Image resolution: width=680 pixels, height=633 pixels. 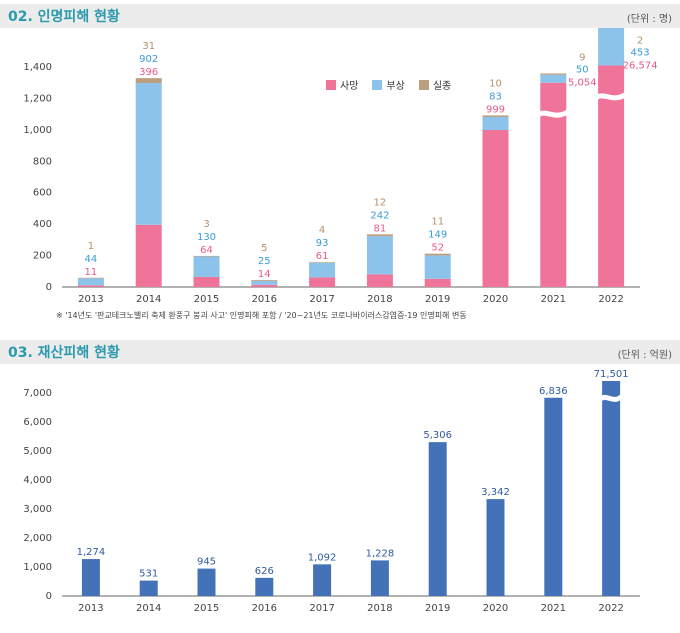 I want to click on value-label-2016: 626, so click(x=264, y=571).